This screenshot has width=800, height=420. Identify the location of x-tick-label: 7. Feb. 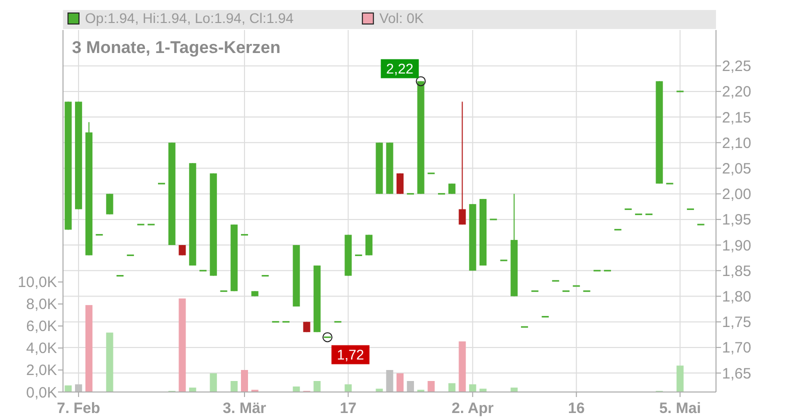
(78, 408).